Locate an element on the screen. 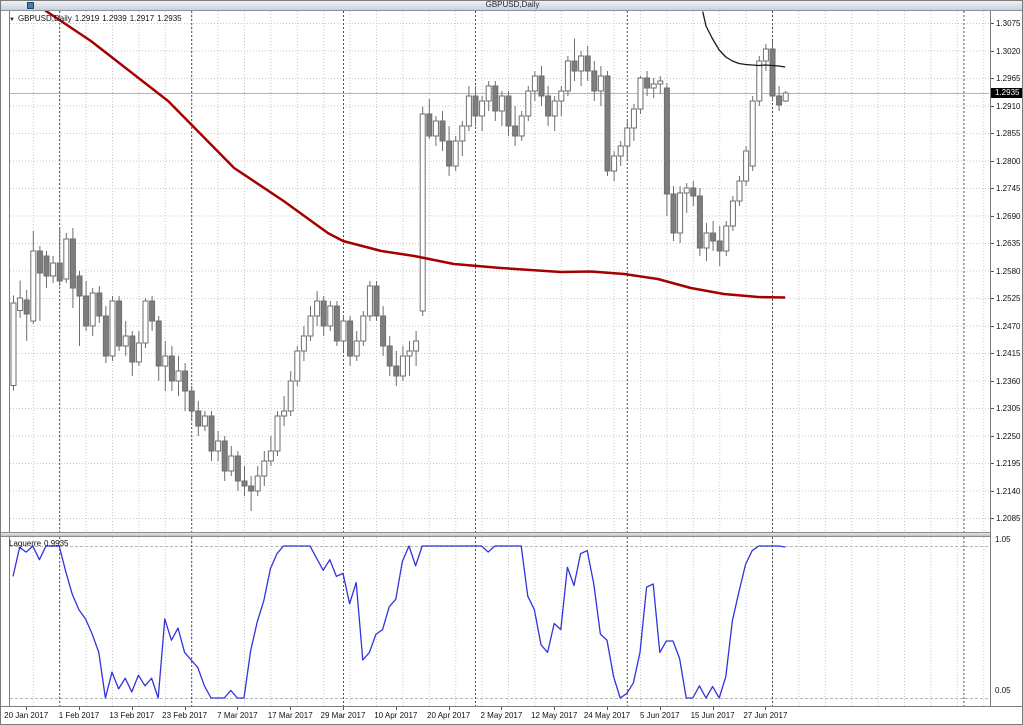  price-tick-label: 1.2800 is located at coordinates (1008, 161).